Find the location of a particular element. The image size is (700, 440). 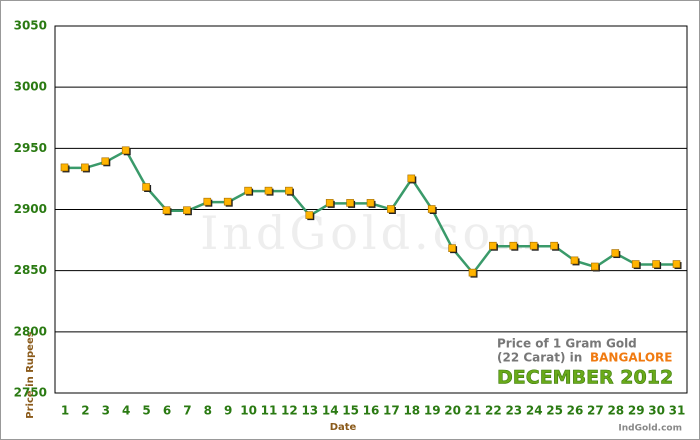

x-tick-label: 11 is located at coordinates (269, 411).